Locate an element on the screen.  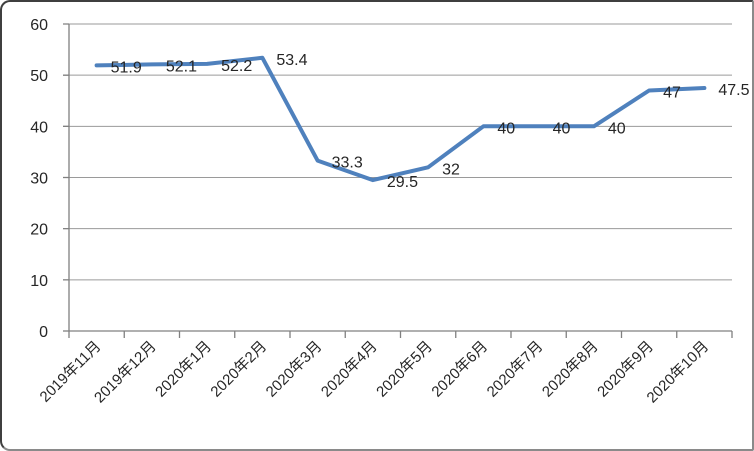
data-label-0-6: 32 is located at coordinates (451, 169).